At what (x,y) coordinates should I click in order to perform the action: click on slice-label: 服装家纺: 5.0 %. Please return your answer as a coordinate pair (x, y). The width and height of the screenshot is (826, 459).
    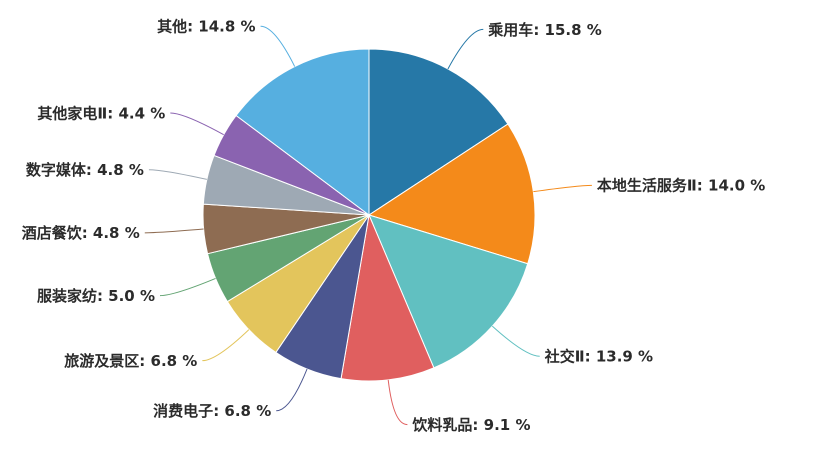
    Looking at the image, I should click on (96, 296).